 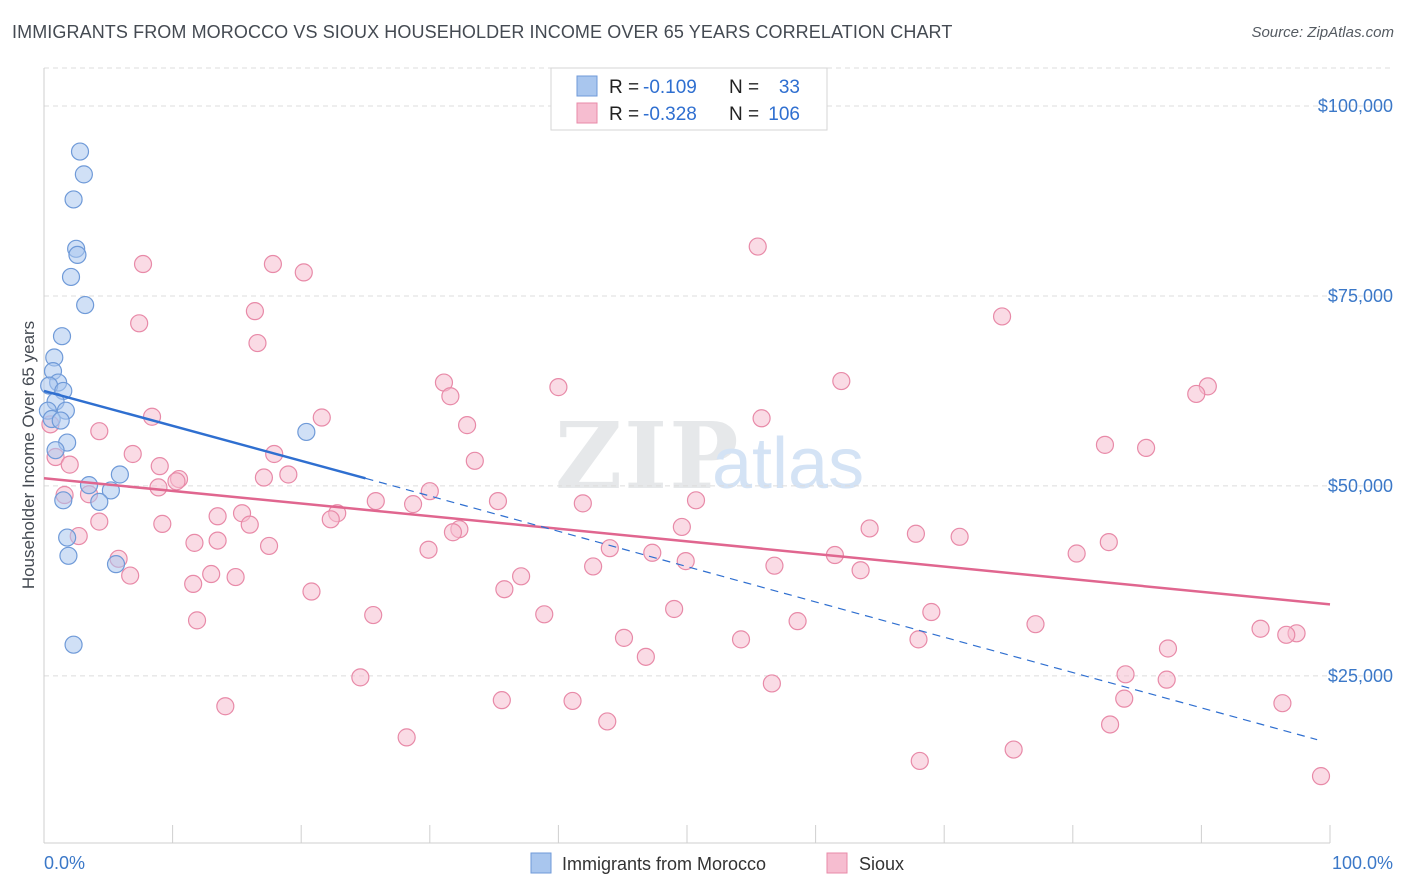 I want to click on stats-legend-n-label-sioux: N =, so click(x=744, y=114).